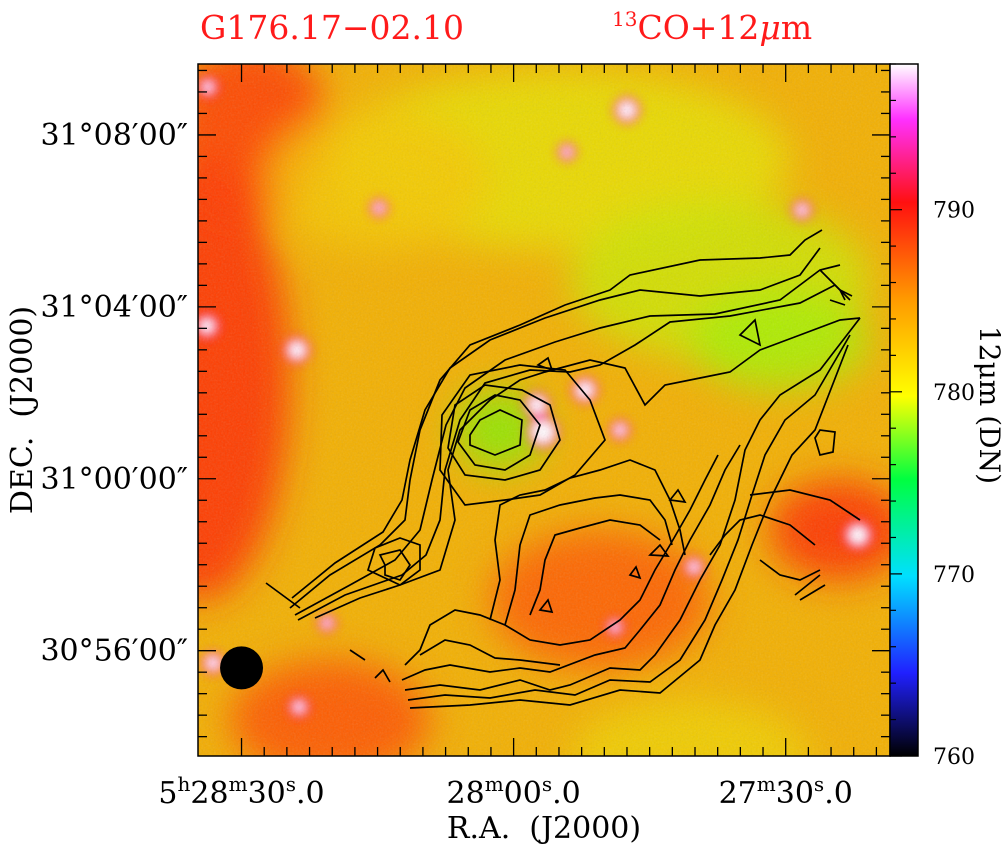  I want to click on colorbar-tick-labels: 760 770 780 790, so click(954, 484).